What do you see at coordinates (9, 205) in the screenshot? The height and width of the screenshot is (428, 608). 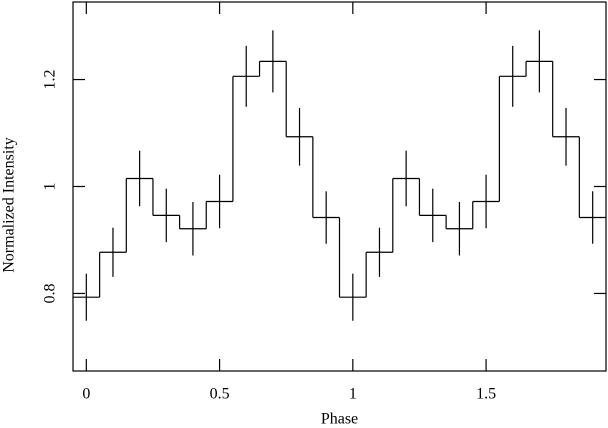 I see `y-axis-label: Normalized Intensity` at bounding box center [9, 205].